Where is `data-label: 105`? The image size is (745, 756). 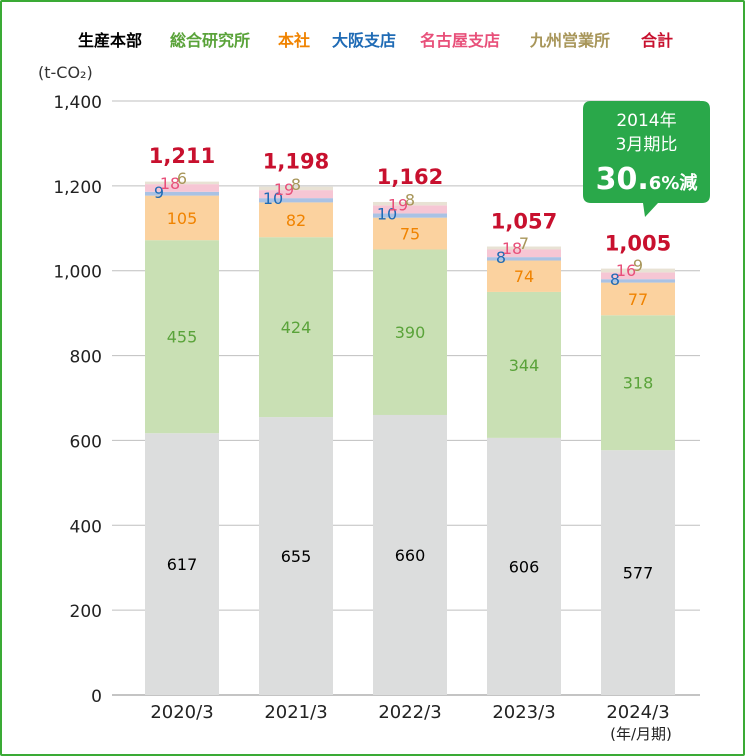 data-label: 105 is located at coordinates (182, 218).